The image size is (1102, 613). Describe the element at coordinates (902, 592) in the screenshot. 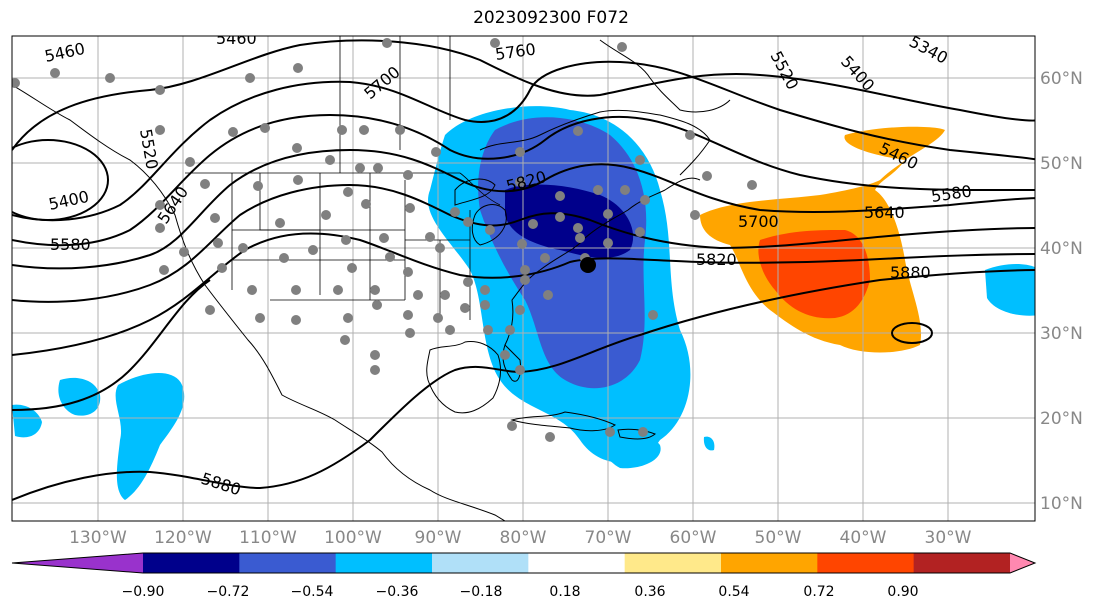

I see `colorbar-tick: 0.90` at that location.